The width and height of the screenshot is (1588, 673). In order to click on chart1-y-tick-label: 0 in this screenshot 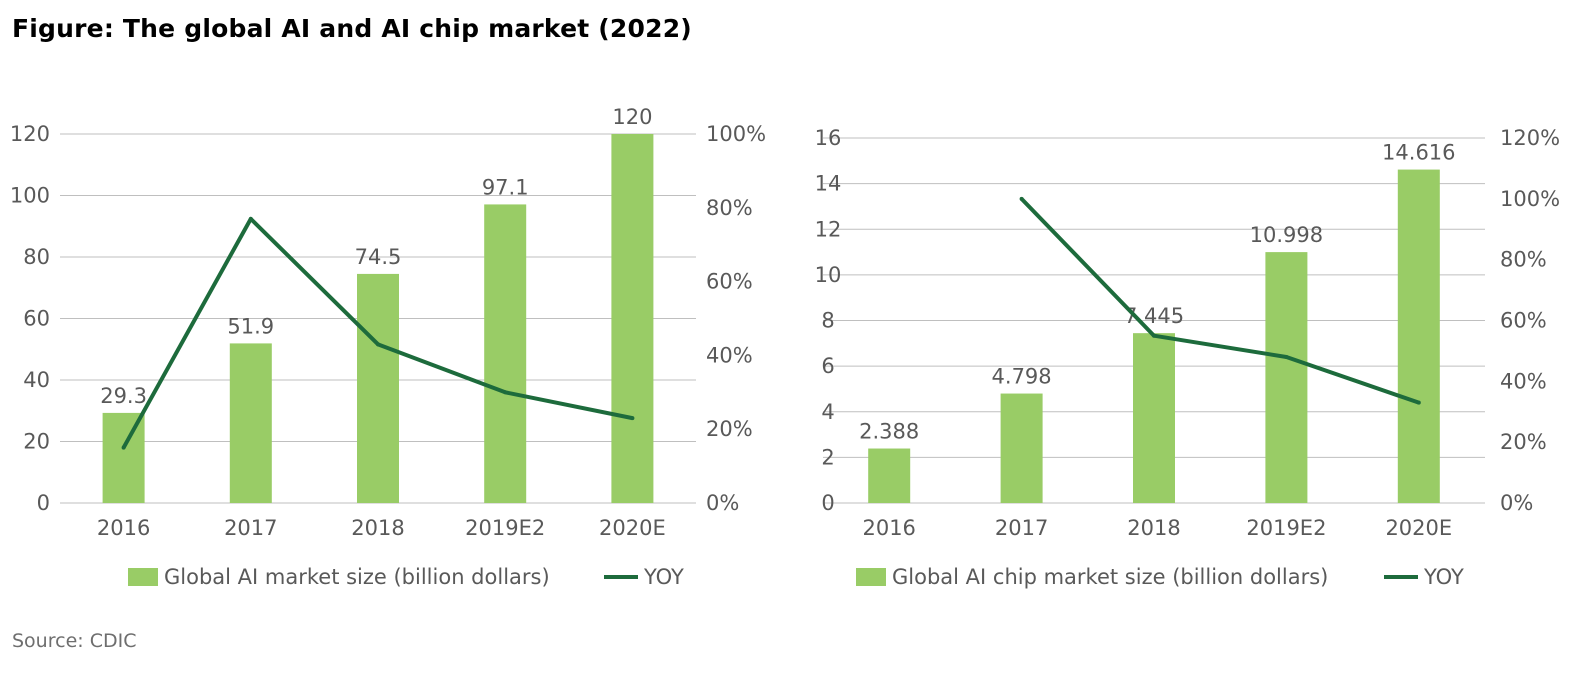, I will do `click(43, 503)`.